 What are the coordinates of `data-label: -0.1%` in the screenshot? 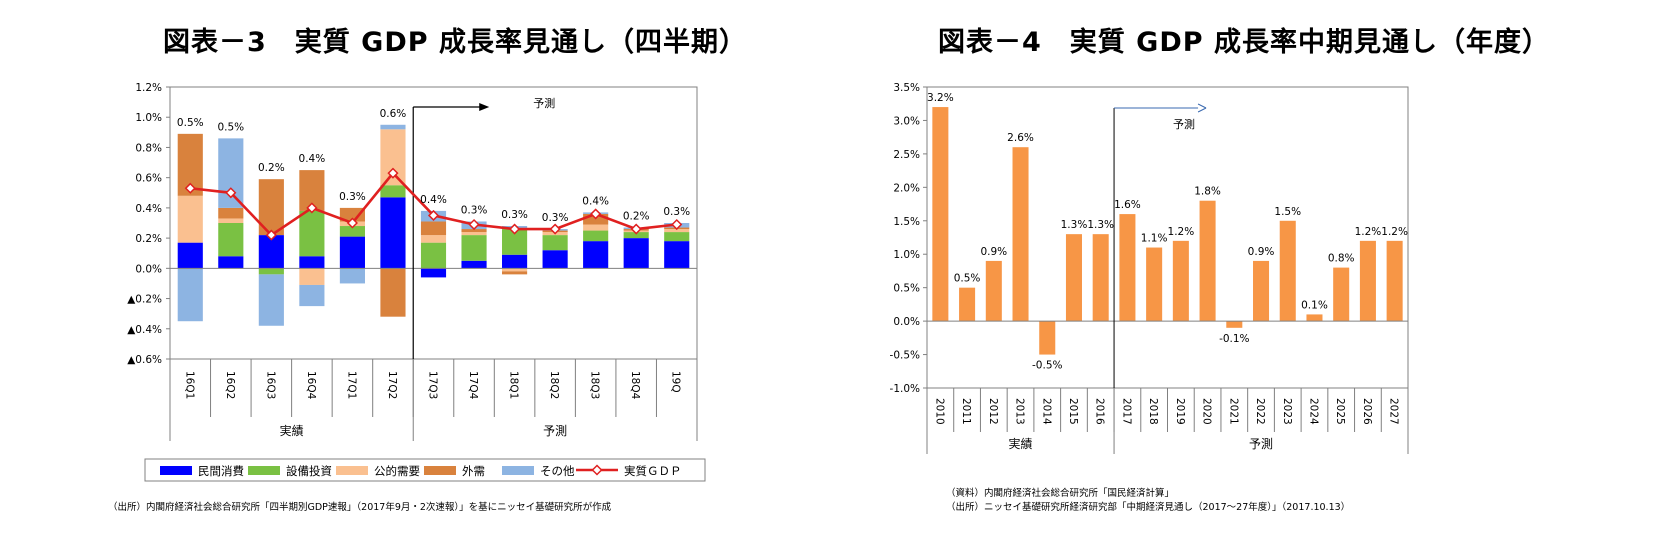 It's located at (1234, 339).